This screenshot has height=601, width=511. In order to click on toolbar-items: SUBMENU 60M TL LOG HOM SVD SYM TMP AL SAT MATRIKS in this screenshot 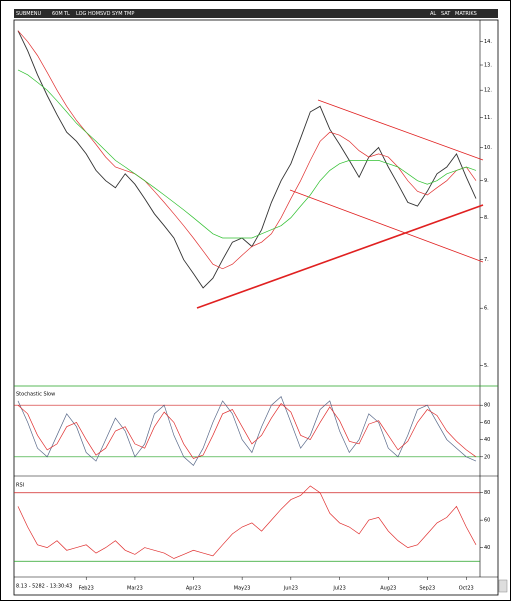, I will do `click(246, 14)`.